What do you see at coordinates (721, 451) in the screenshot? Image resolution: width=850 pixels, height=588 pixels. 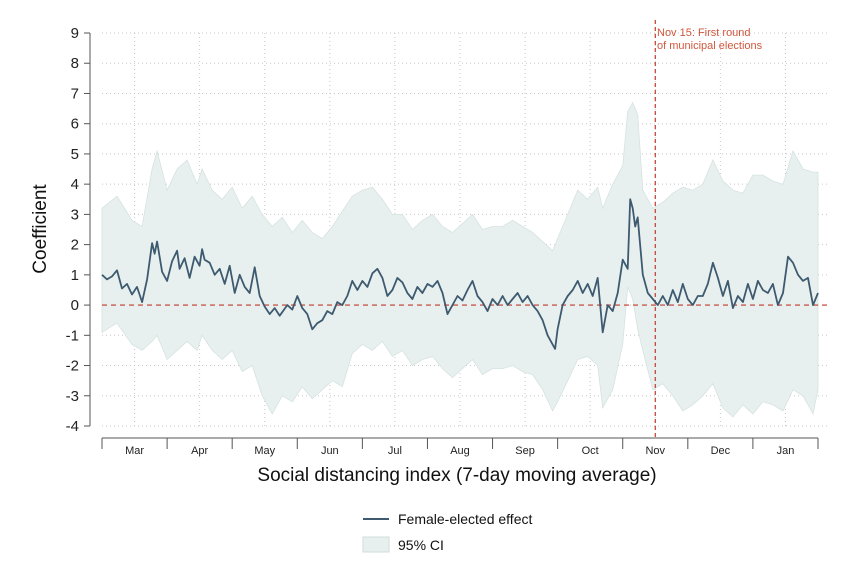 I see `x-tick-label: Dec` at bounding box center [721, 451].